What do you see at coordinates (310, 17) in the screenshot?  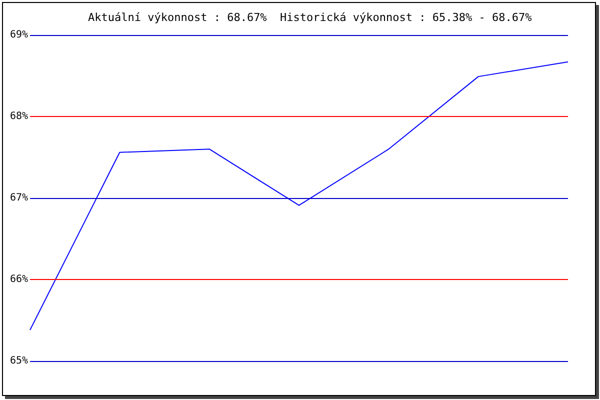 I see `chart-title: Aktuální výkonnost : 68.67% Historická výkonnost : 65.38% - 68.67%` at bounding box center [310, 17].